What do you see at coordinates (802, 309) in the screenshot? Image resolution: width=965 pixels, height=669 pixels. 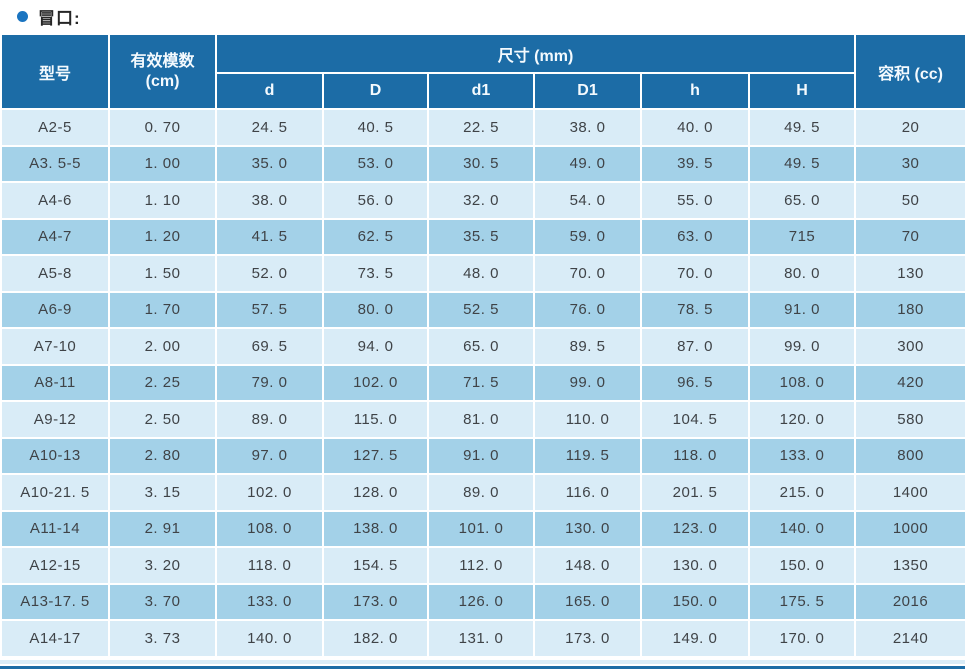 I see `cell-H: 91. 0` at bounding box center [802, 309].